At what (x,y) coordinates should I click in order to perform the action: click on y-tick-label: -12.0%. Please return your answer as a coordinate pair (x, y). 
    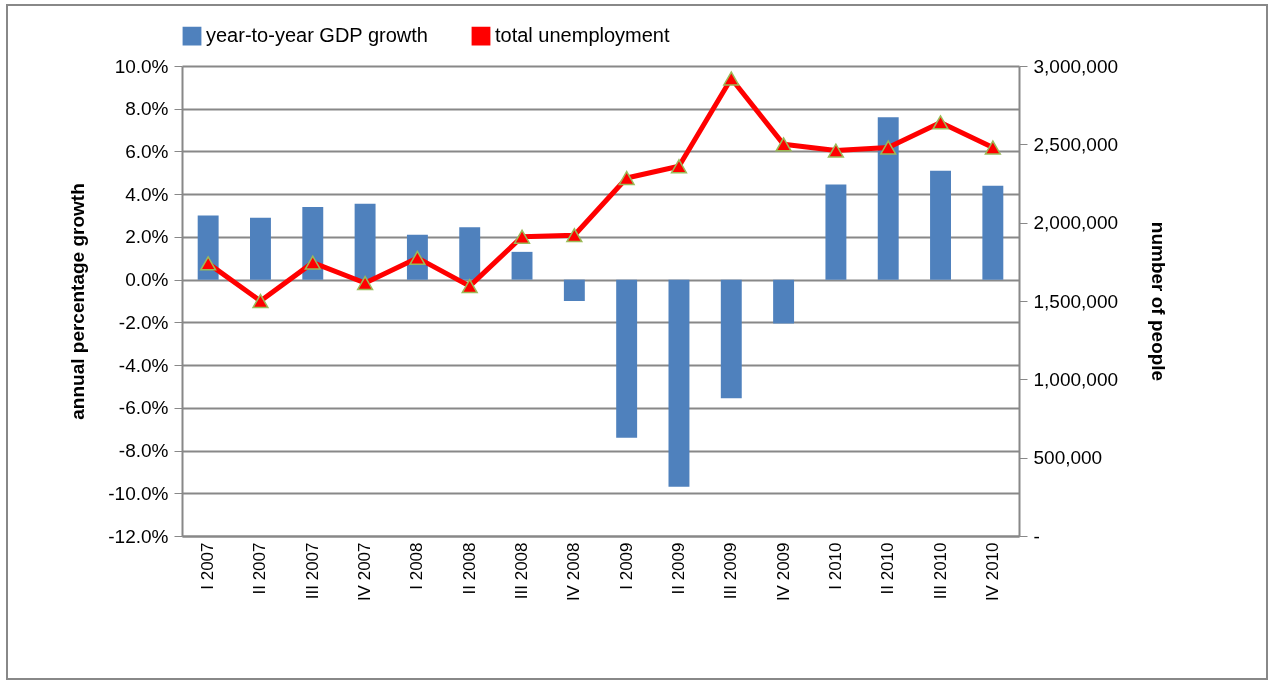
    Looking at the image, I should click on (138, 536).